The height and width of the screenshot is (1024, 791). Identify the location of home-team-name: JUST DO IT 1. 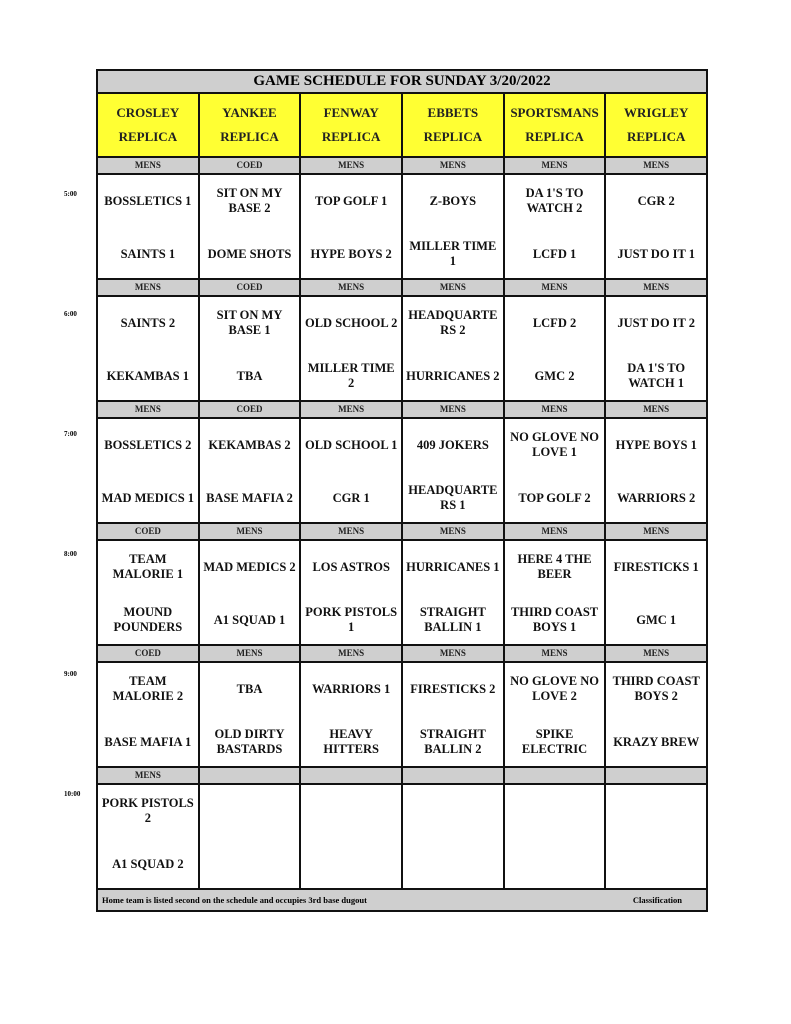
(656, 253).